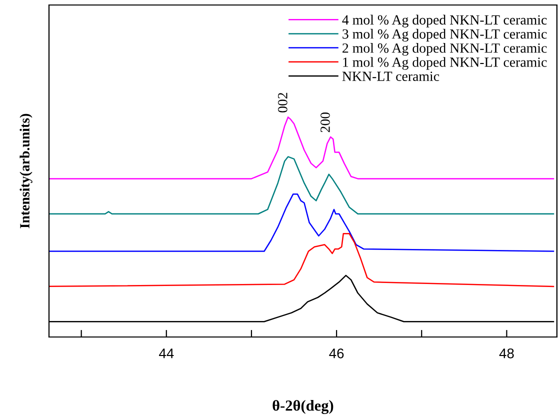 Image resolution: width=558 pixels, height=415 pixels. I want to click on legend-label: 1 mol % Ag doped NKN-LT ceramic, so click(445, 63).